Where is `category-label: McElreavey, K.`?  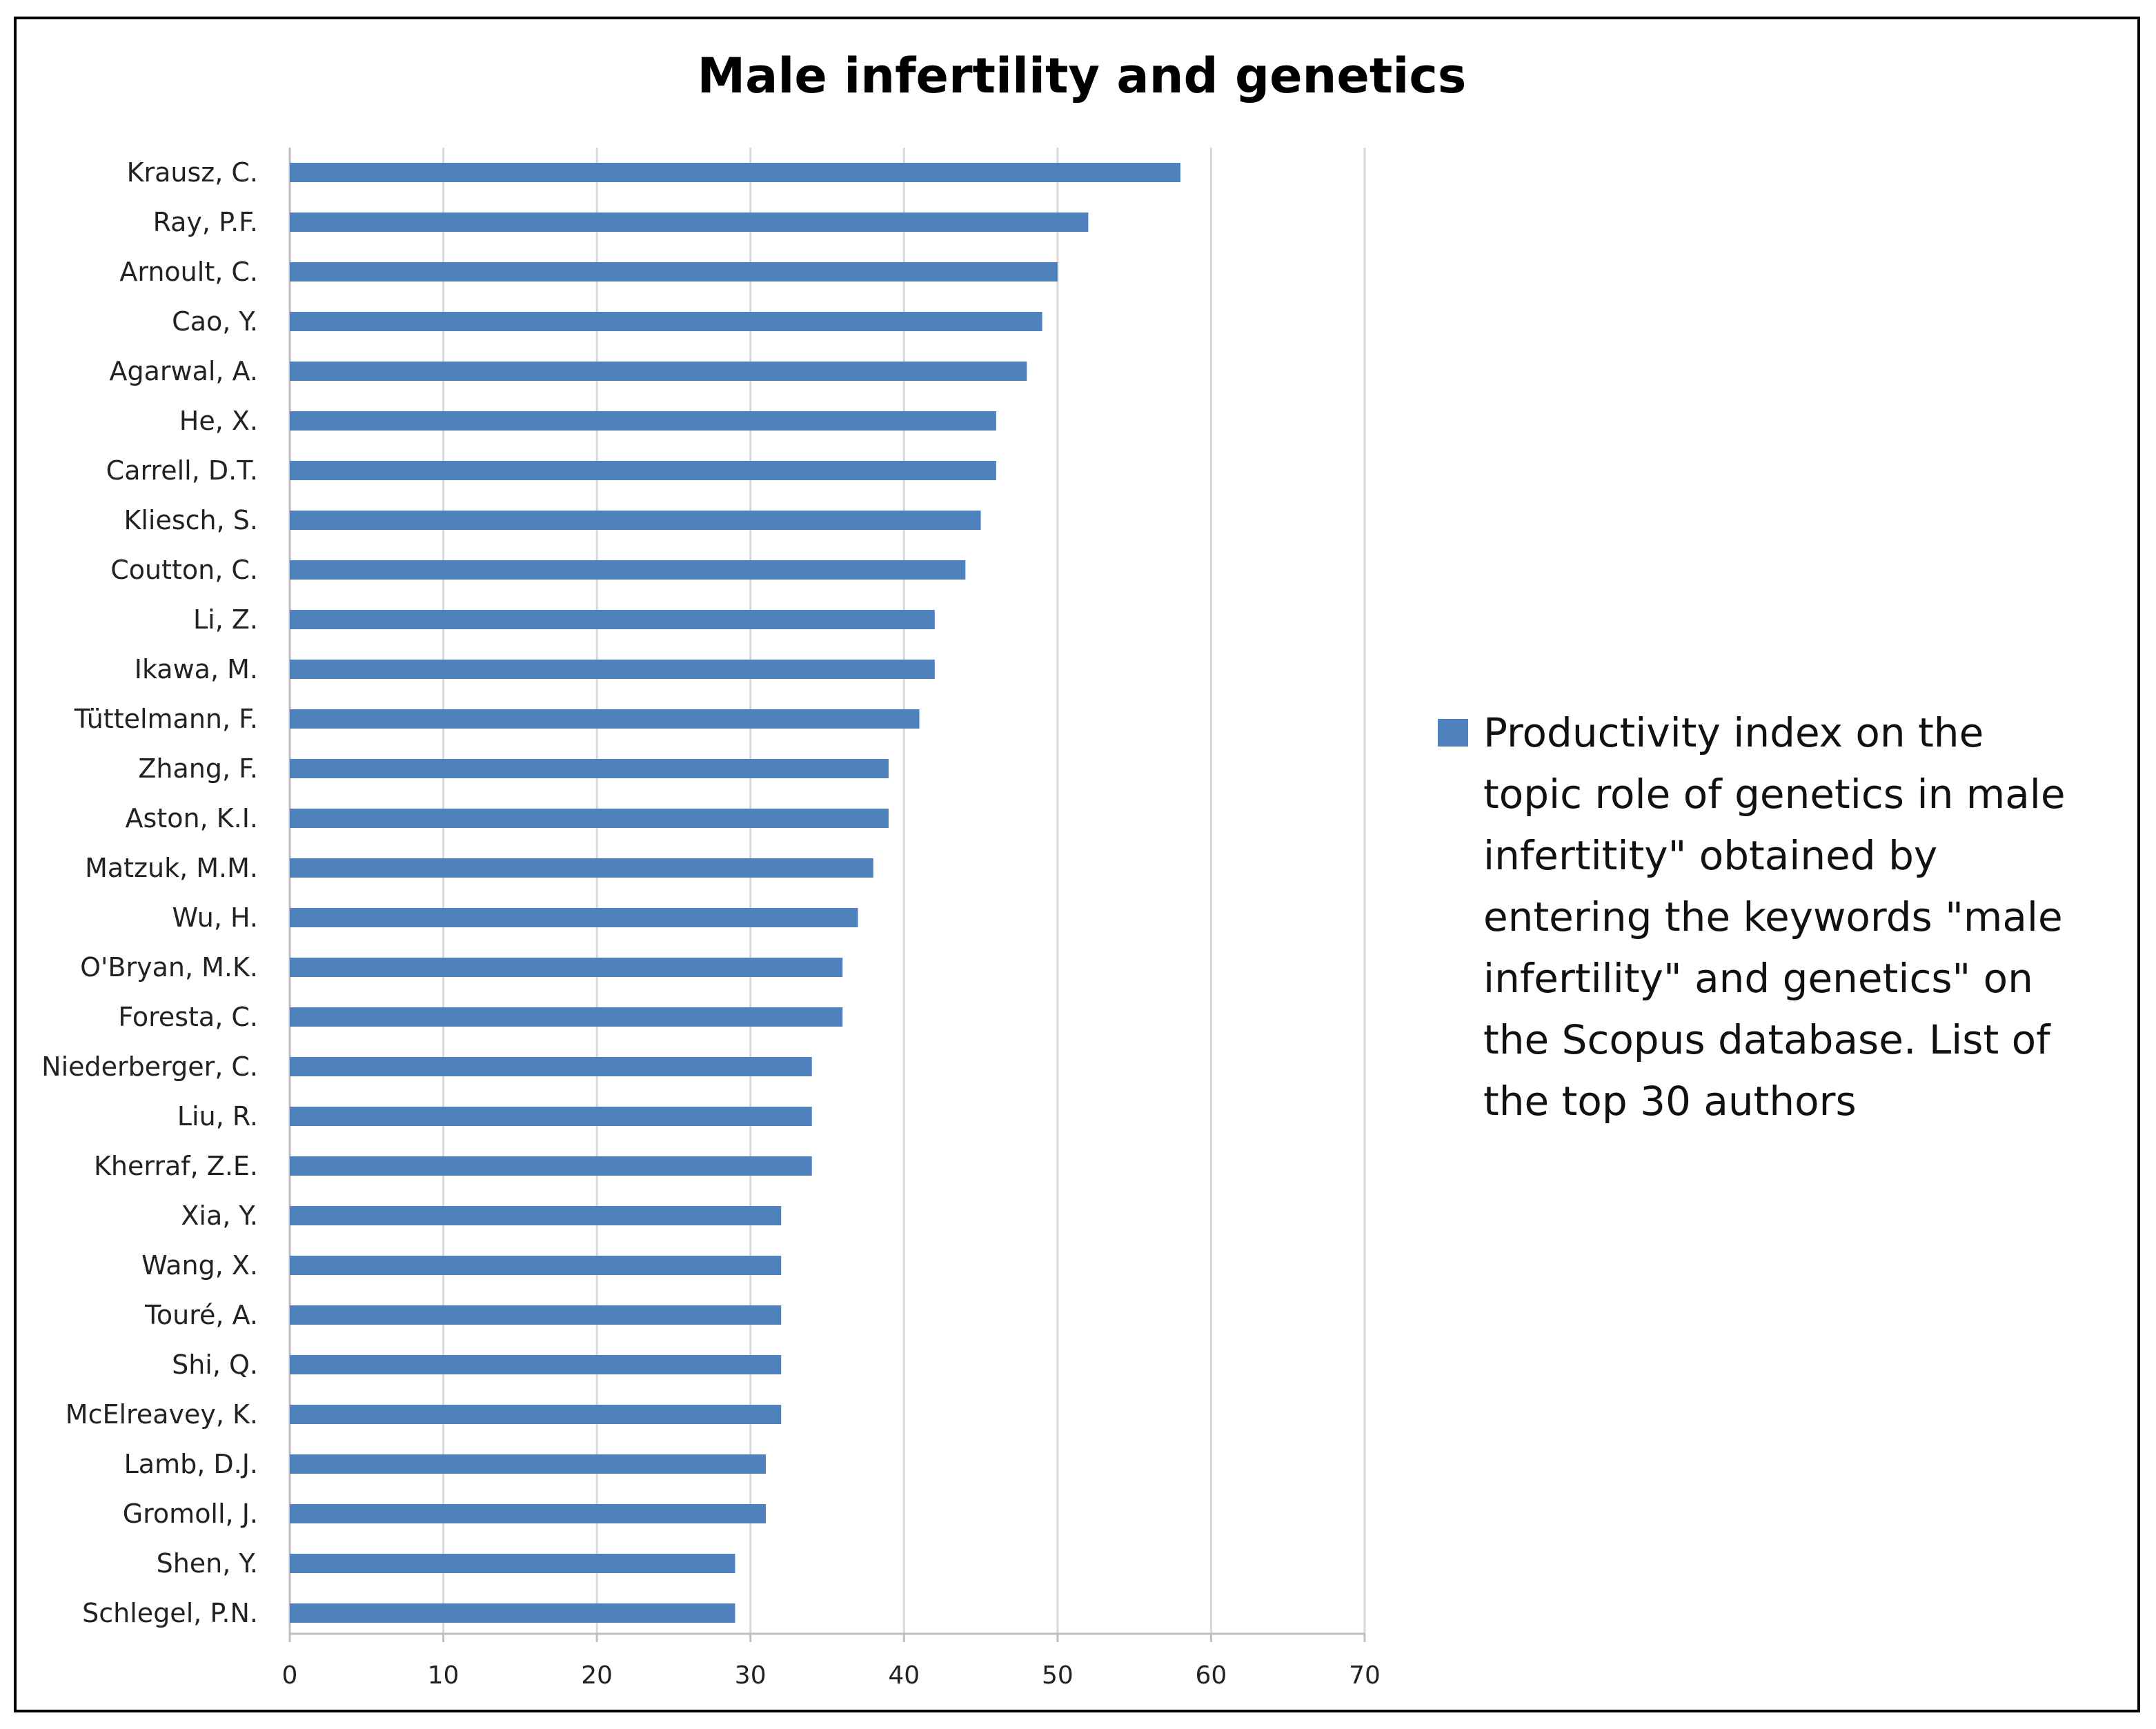 category-label: McElreavey, K. is located at coordinates (162, 1414).